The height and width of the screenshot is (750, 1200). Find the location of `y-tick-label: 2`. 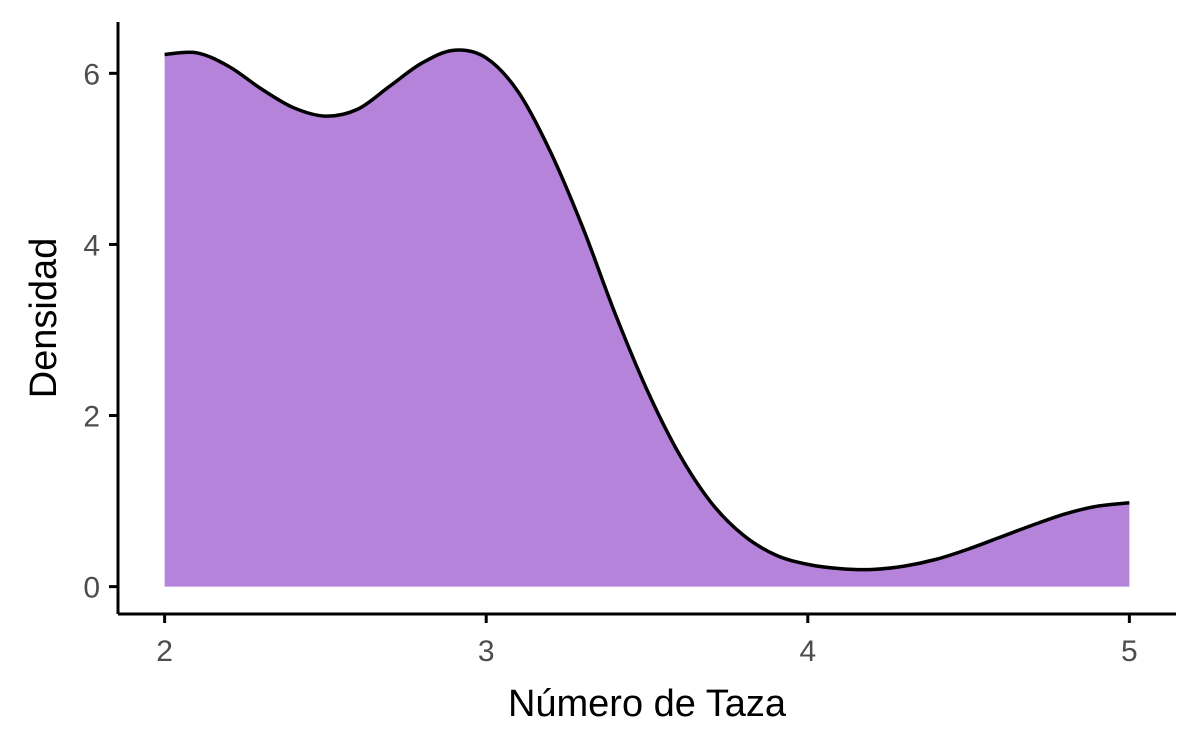

y-tick-label: 2 is located at coordinates (91, 417).